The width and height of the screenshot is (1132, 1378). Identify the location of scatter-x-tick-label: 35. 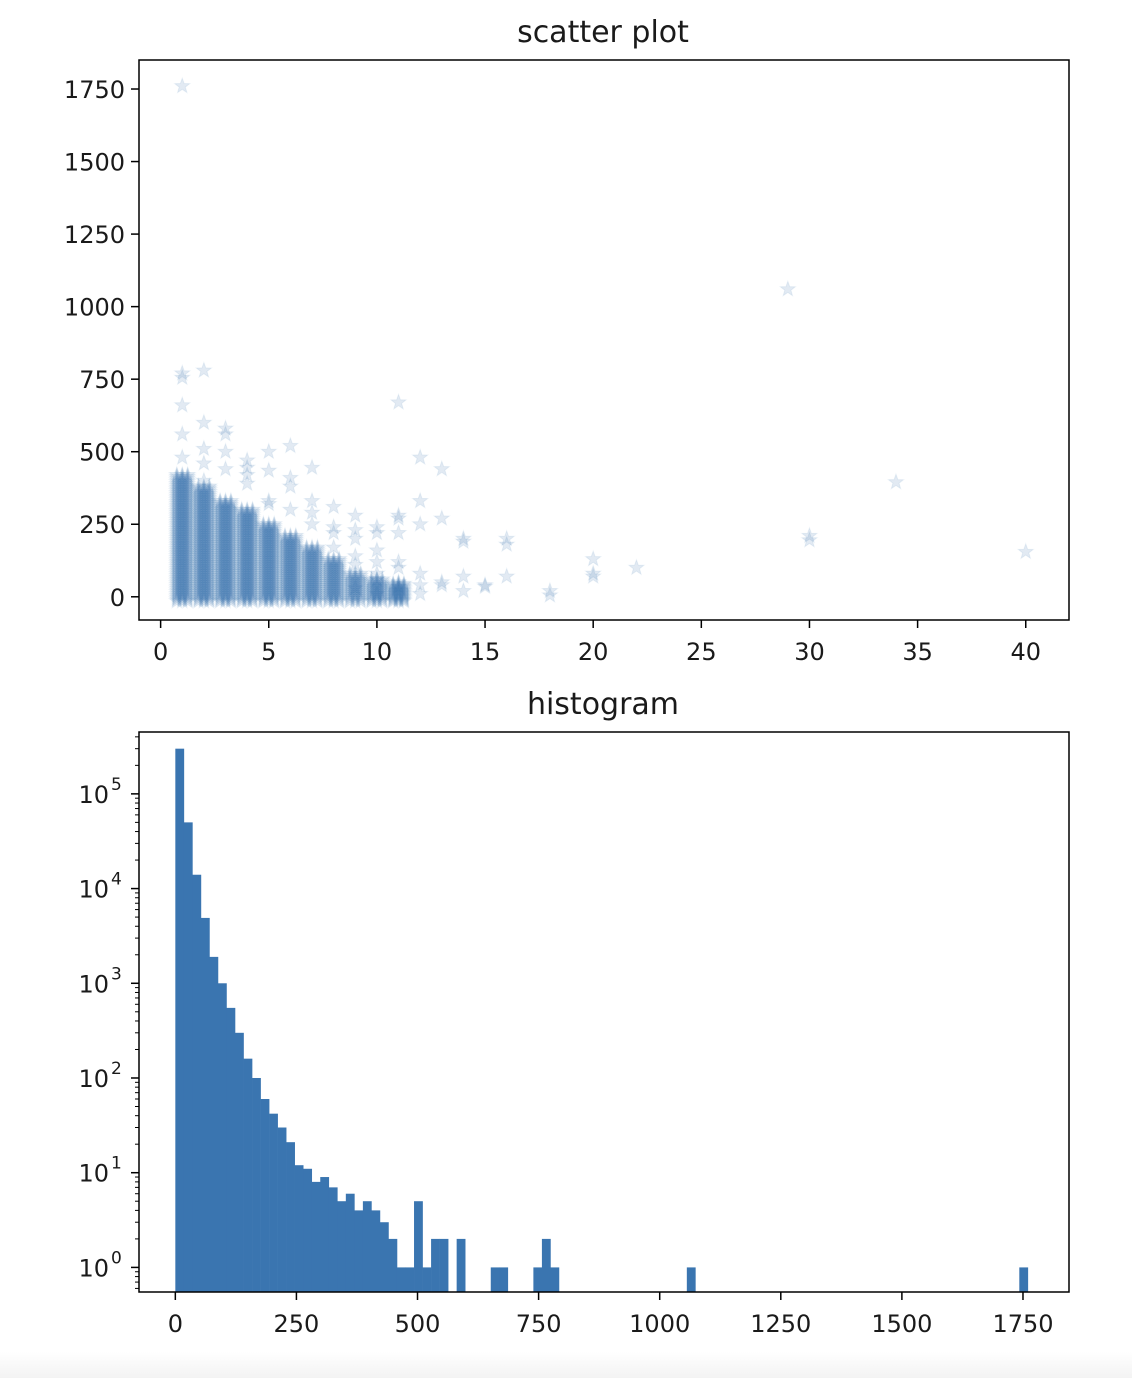
(917, 652).